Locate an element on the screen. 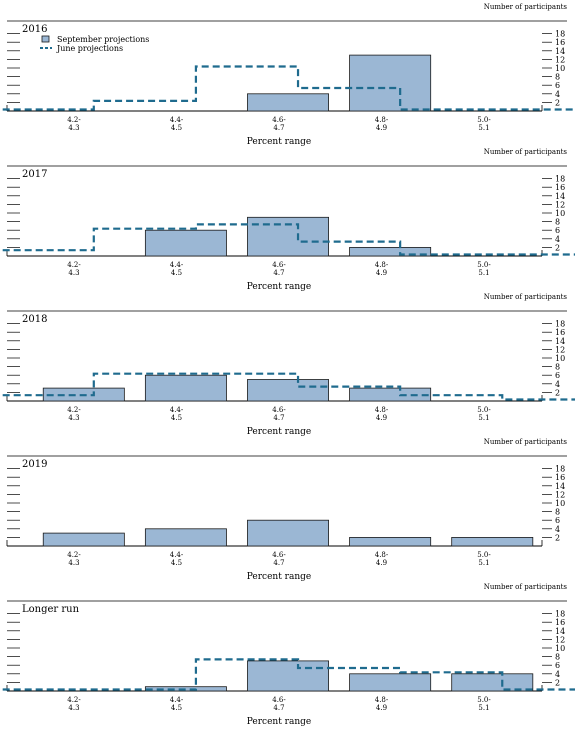 The width and height of the screenshot is (575, 734). panel-title: Longer run is located at coordinates (51, 609).